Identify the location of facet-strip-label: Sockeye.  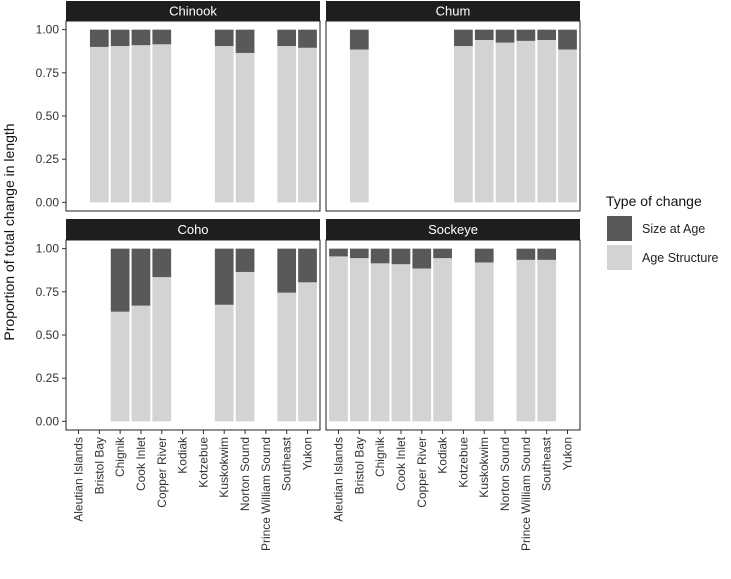
(453, 229).